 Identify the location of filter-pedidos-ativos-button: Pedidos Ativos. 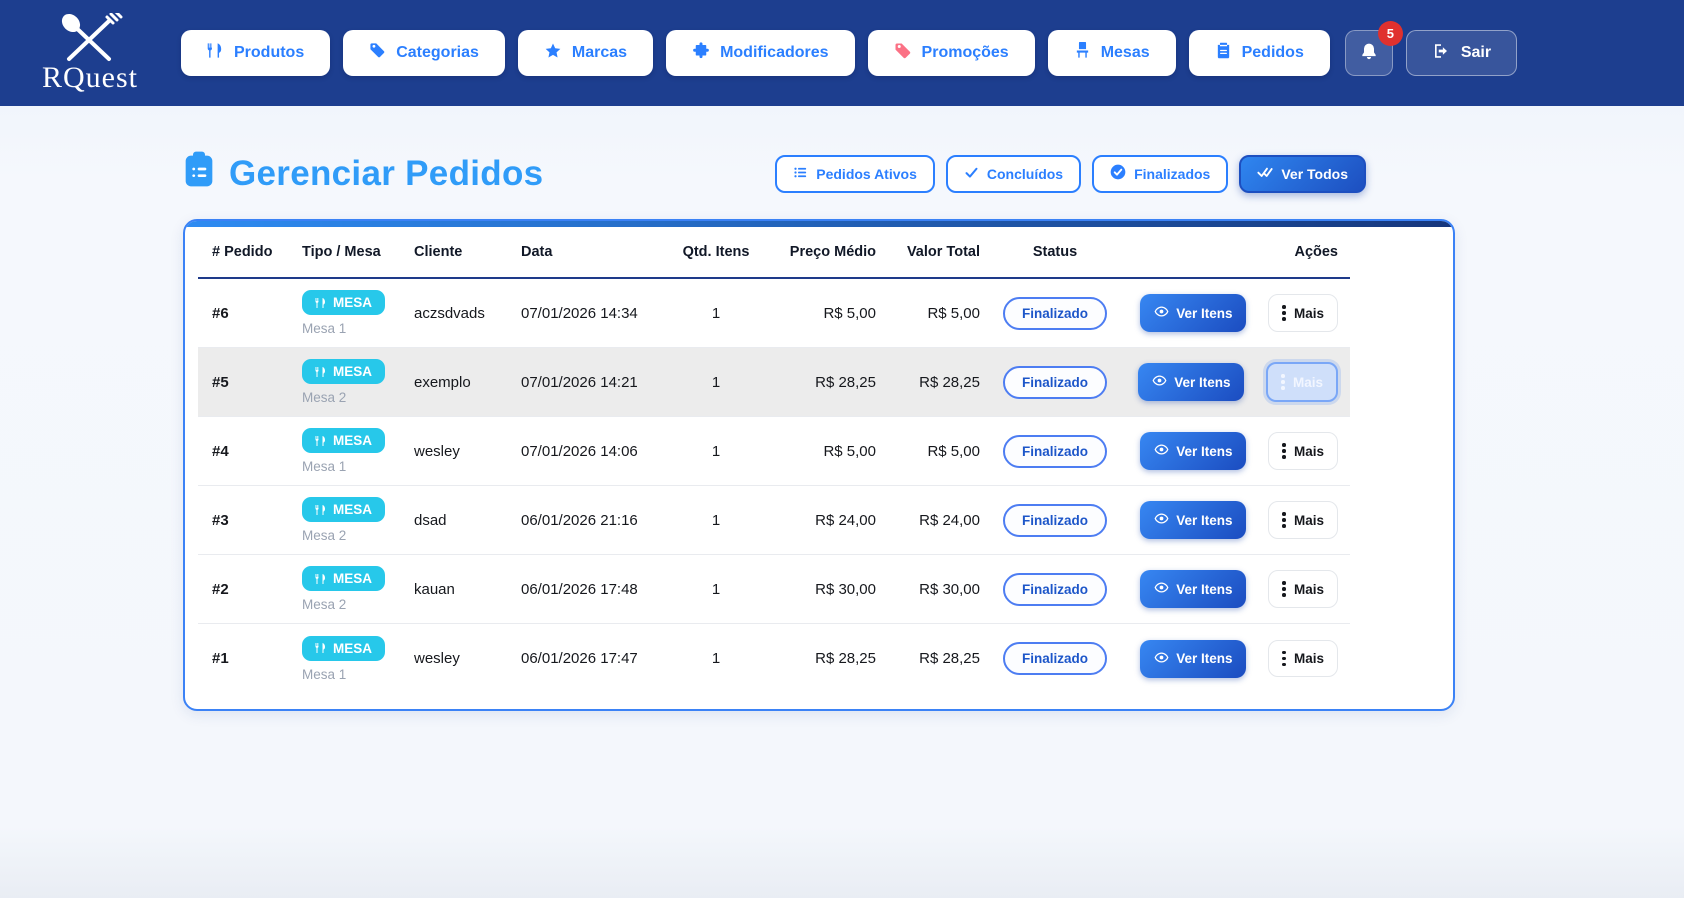
(855, 173).